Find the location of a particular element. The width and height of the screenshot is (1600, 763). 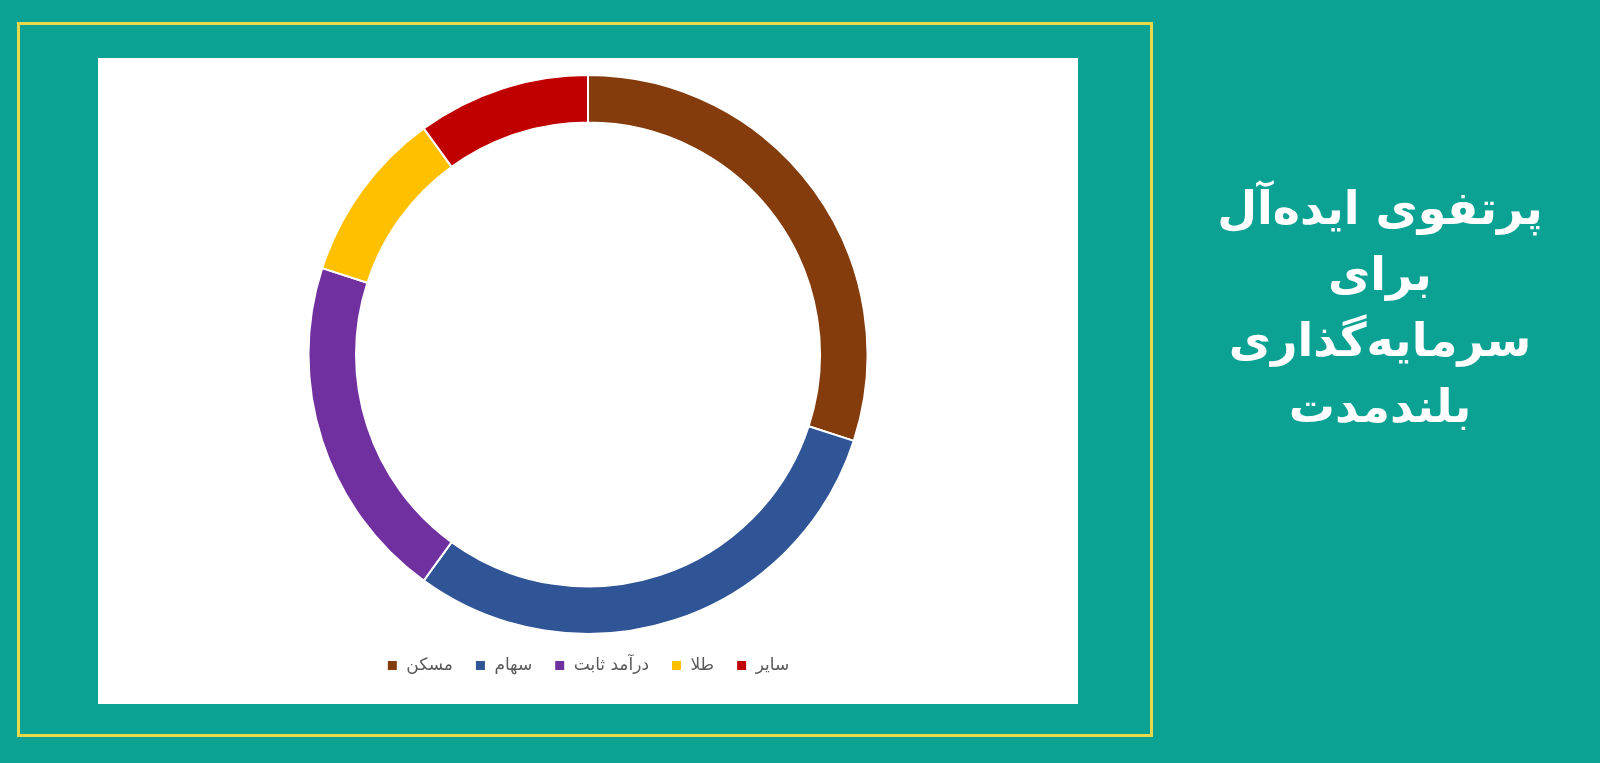

legend-label: سهام is located at coordinates (513, 664).